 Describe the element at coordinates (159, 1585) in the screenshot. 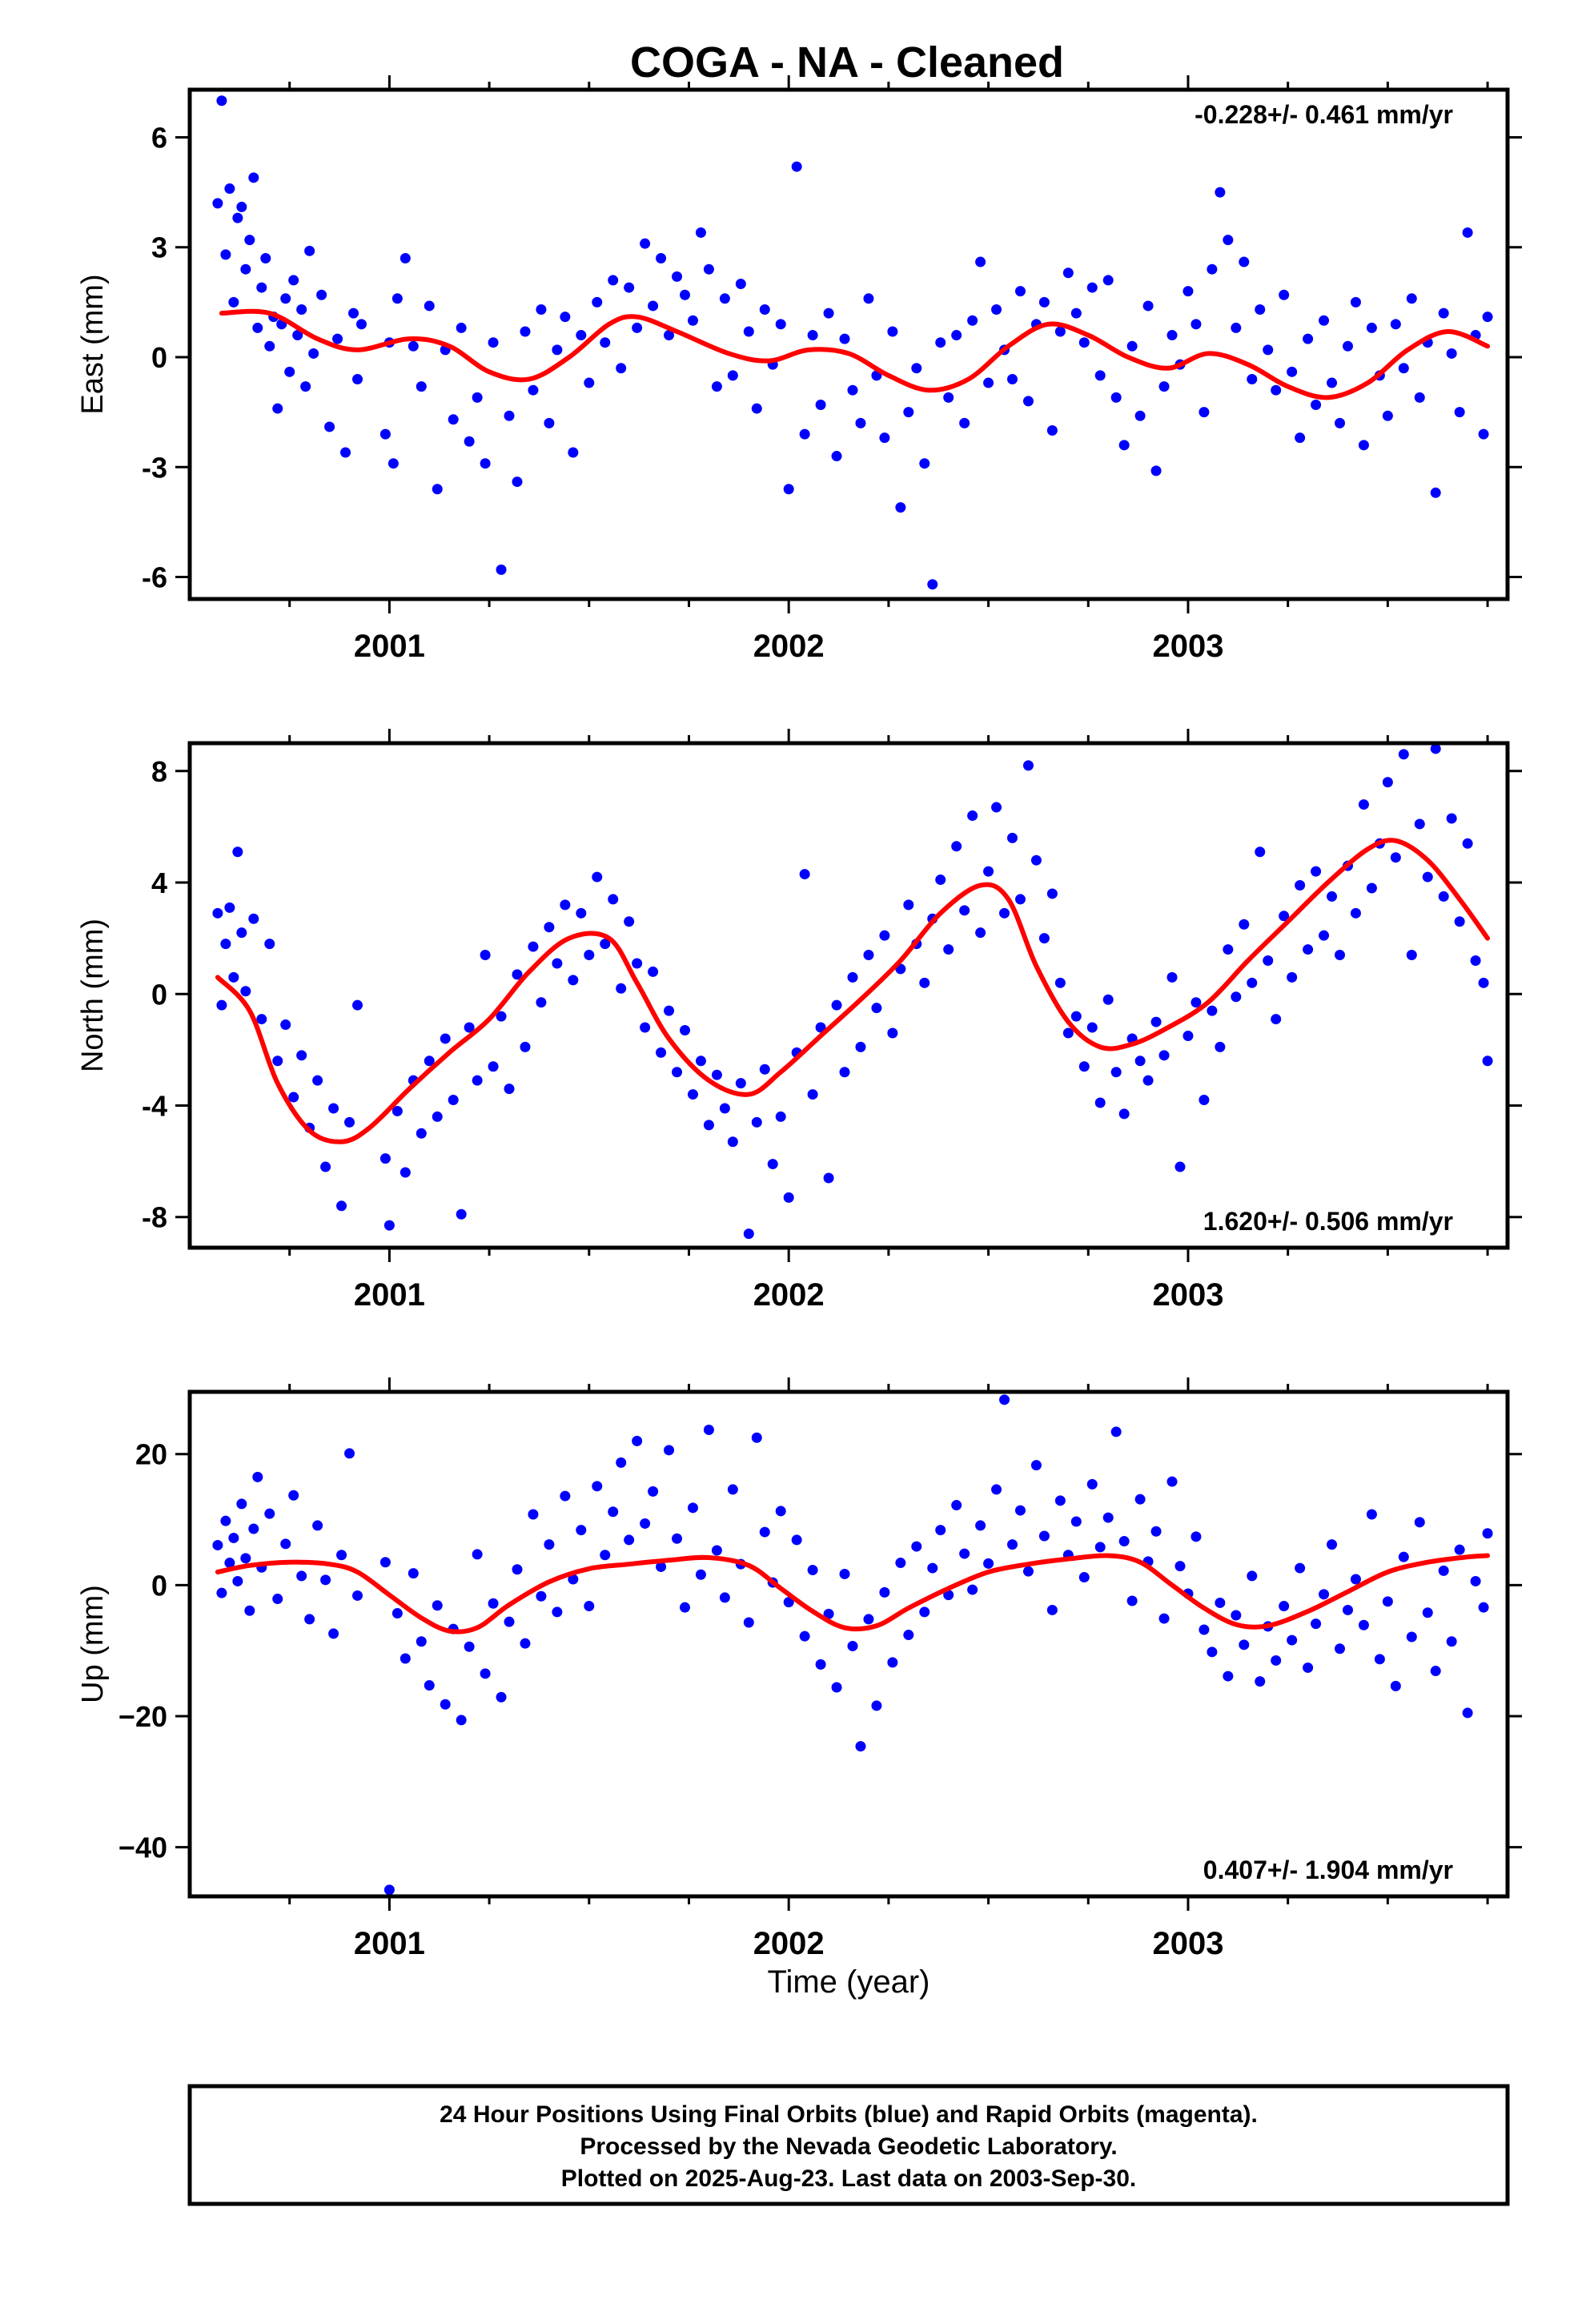

I see `y-tick-label: 0` at that location.